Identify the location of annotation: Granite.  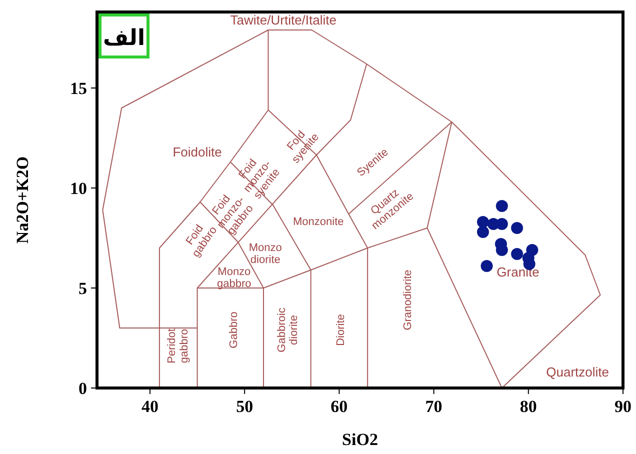
(518, 272).